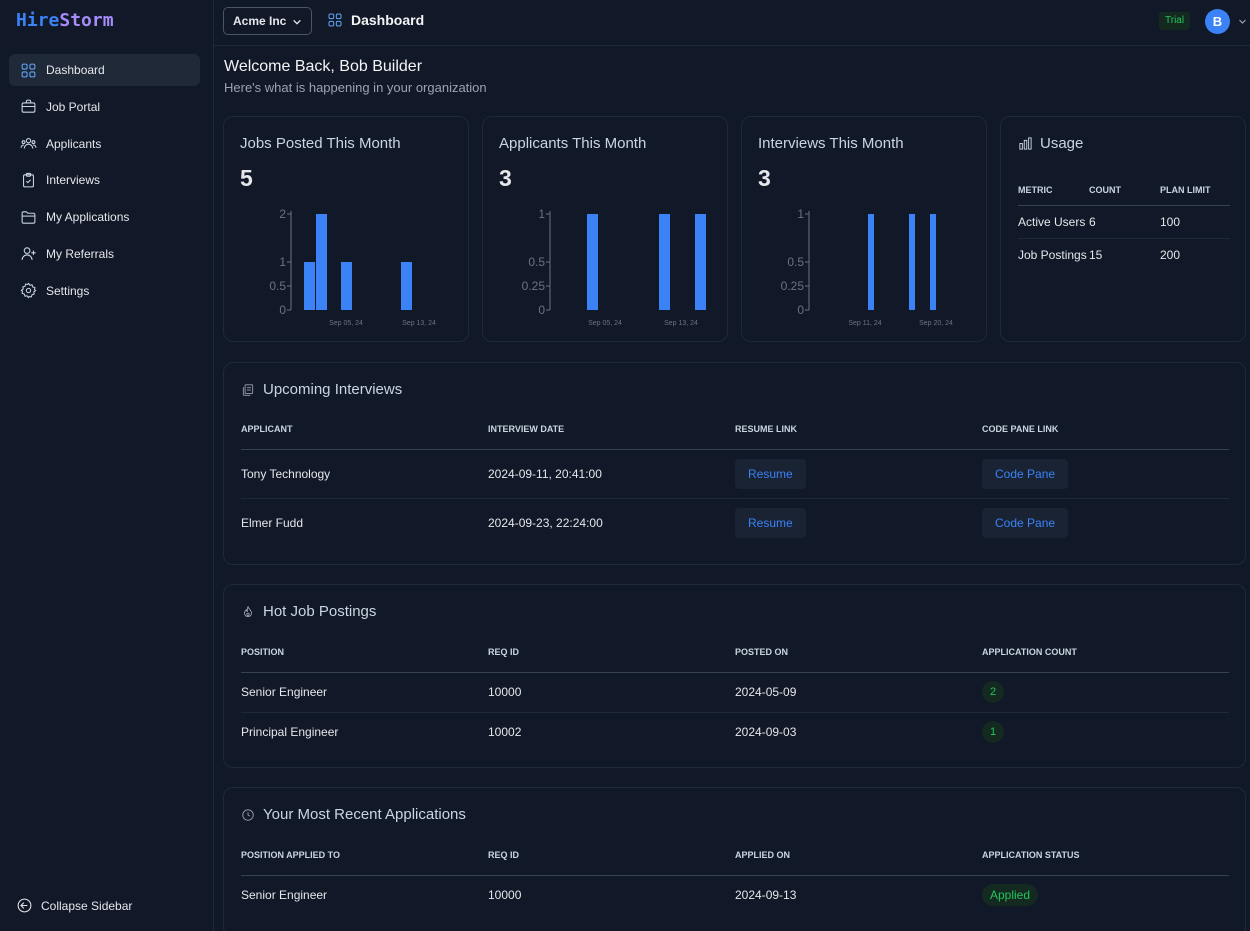 The image size is (1250, 931). I want to click on sidebar-item-applicants: Applicants, so click(104, 144).